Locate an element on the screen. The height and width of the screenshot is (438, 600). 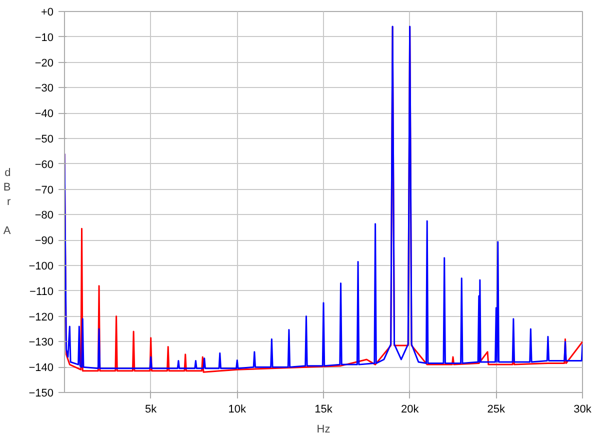
x-tick-label: 20k is located at coordinates (410, 410).